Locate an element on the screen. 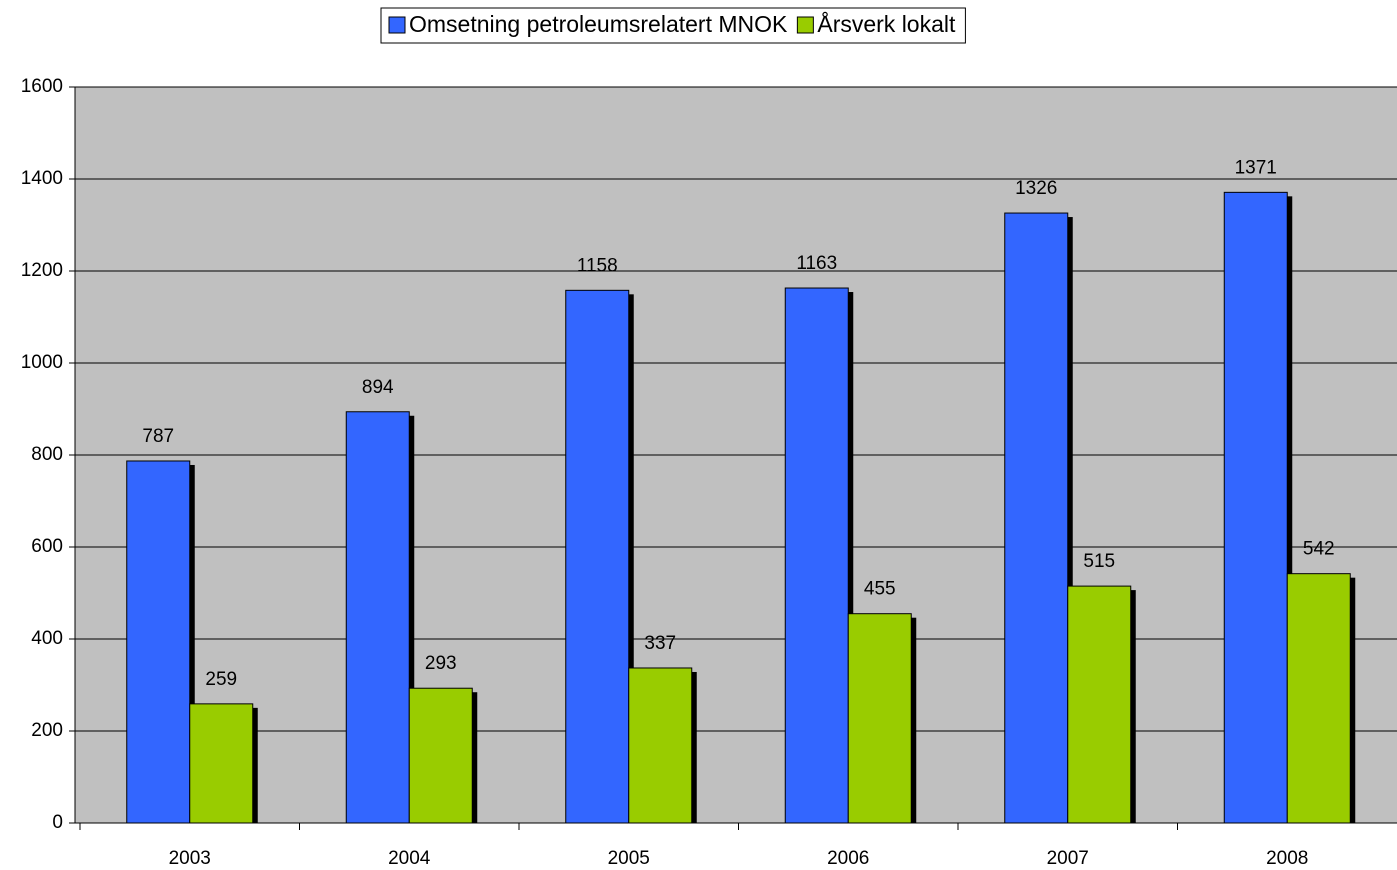  value-label: 1371 is located at coordinates (1256, 167).